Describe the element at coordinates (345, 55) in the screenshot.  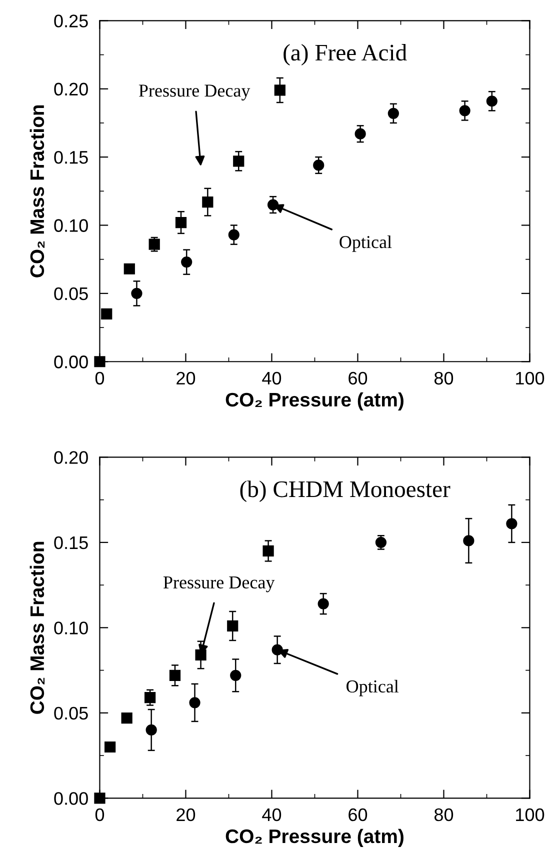
I see `text: (a) Free Acid` at that location.